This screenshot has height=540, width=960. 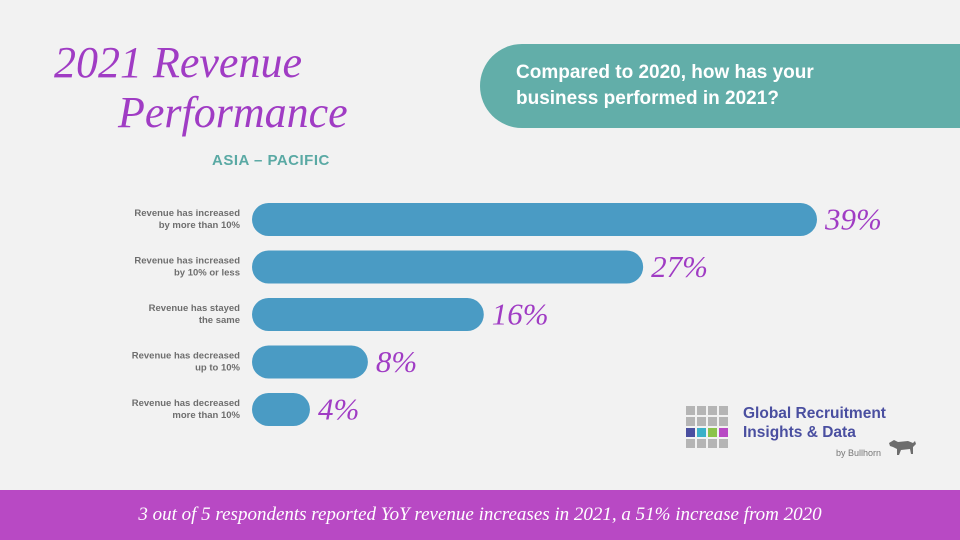 What do you see at coordinates (665, 72) in the screenshot?
I see `question-line1: Compared to 2020, how has your` at bounding box center [665, 72].